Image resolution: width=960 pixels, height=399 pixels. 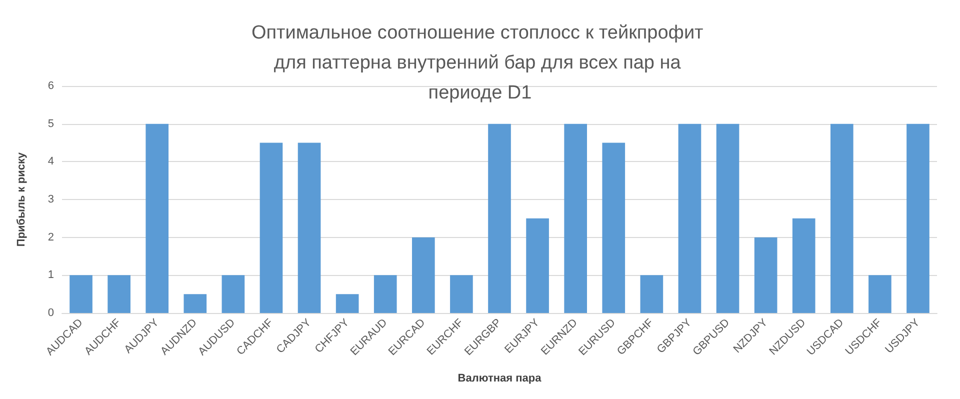 What do you see at coordinates (51, 200) in the screenshot?
I see `y-tick-label: 3` at bounding box center [51, 200].